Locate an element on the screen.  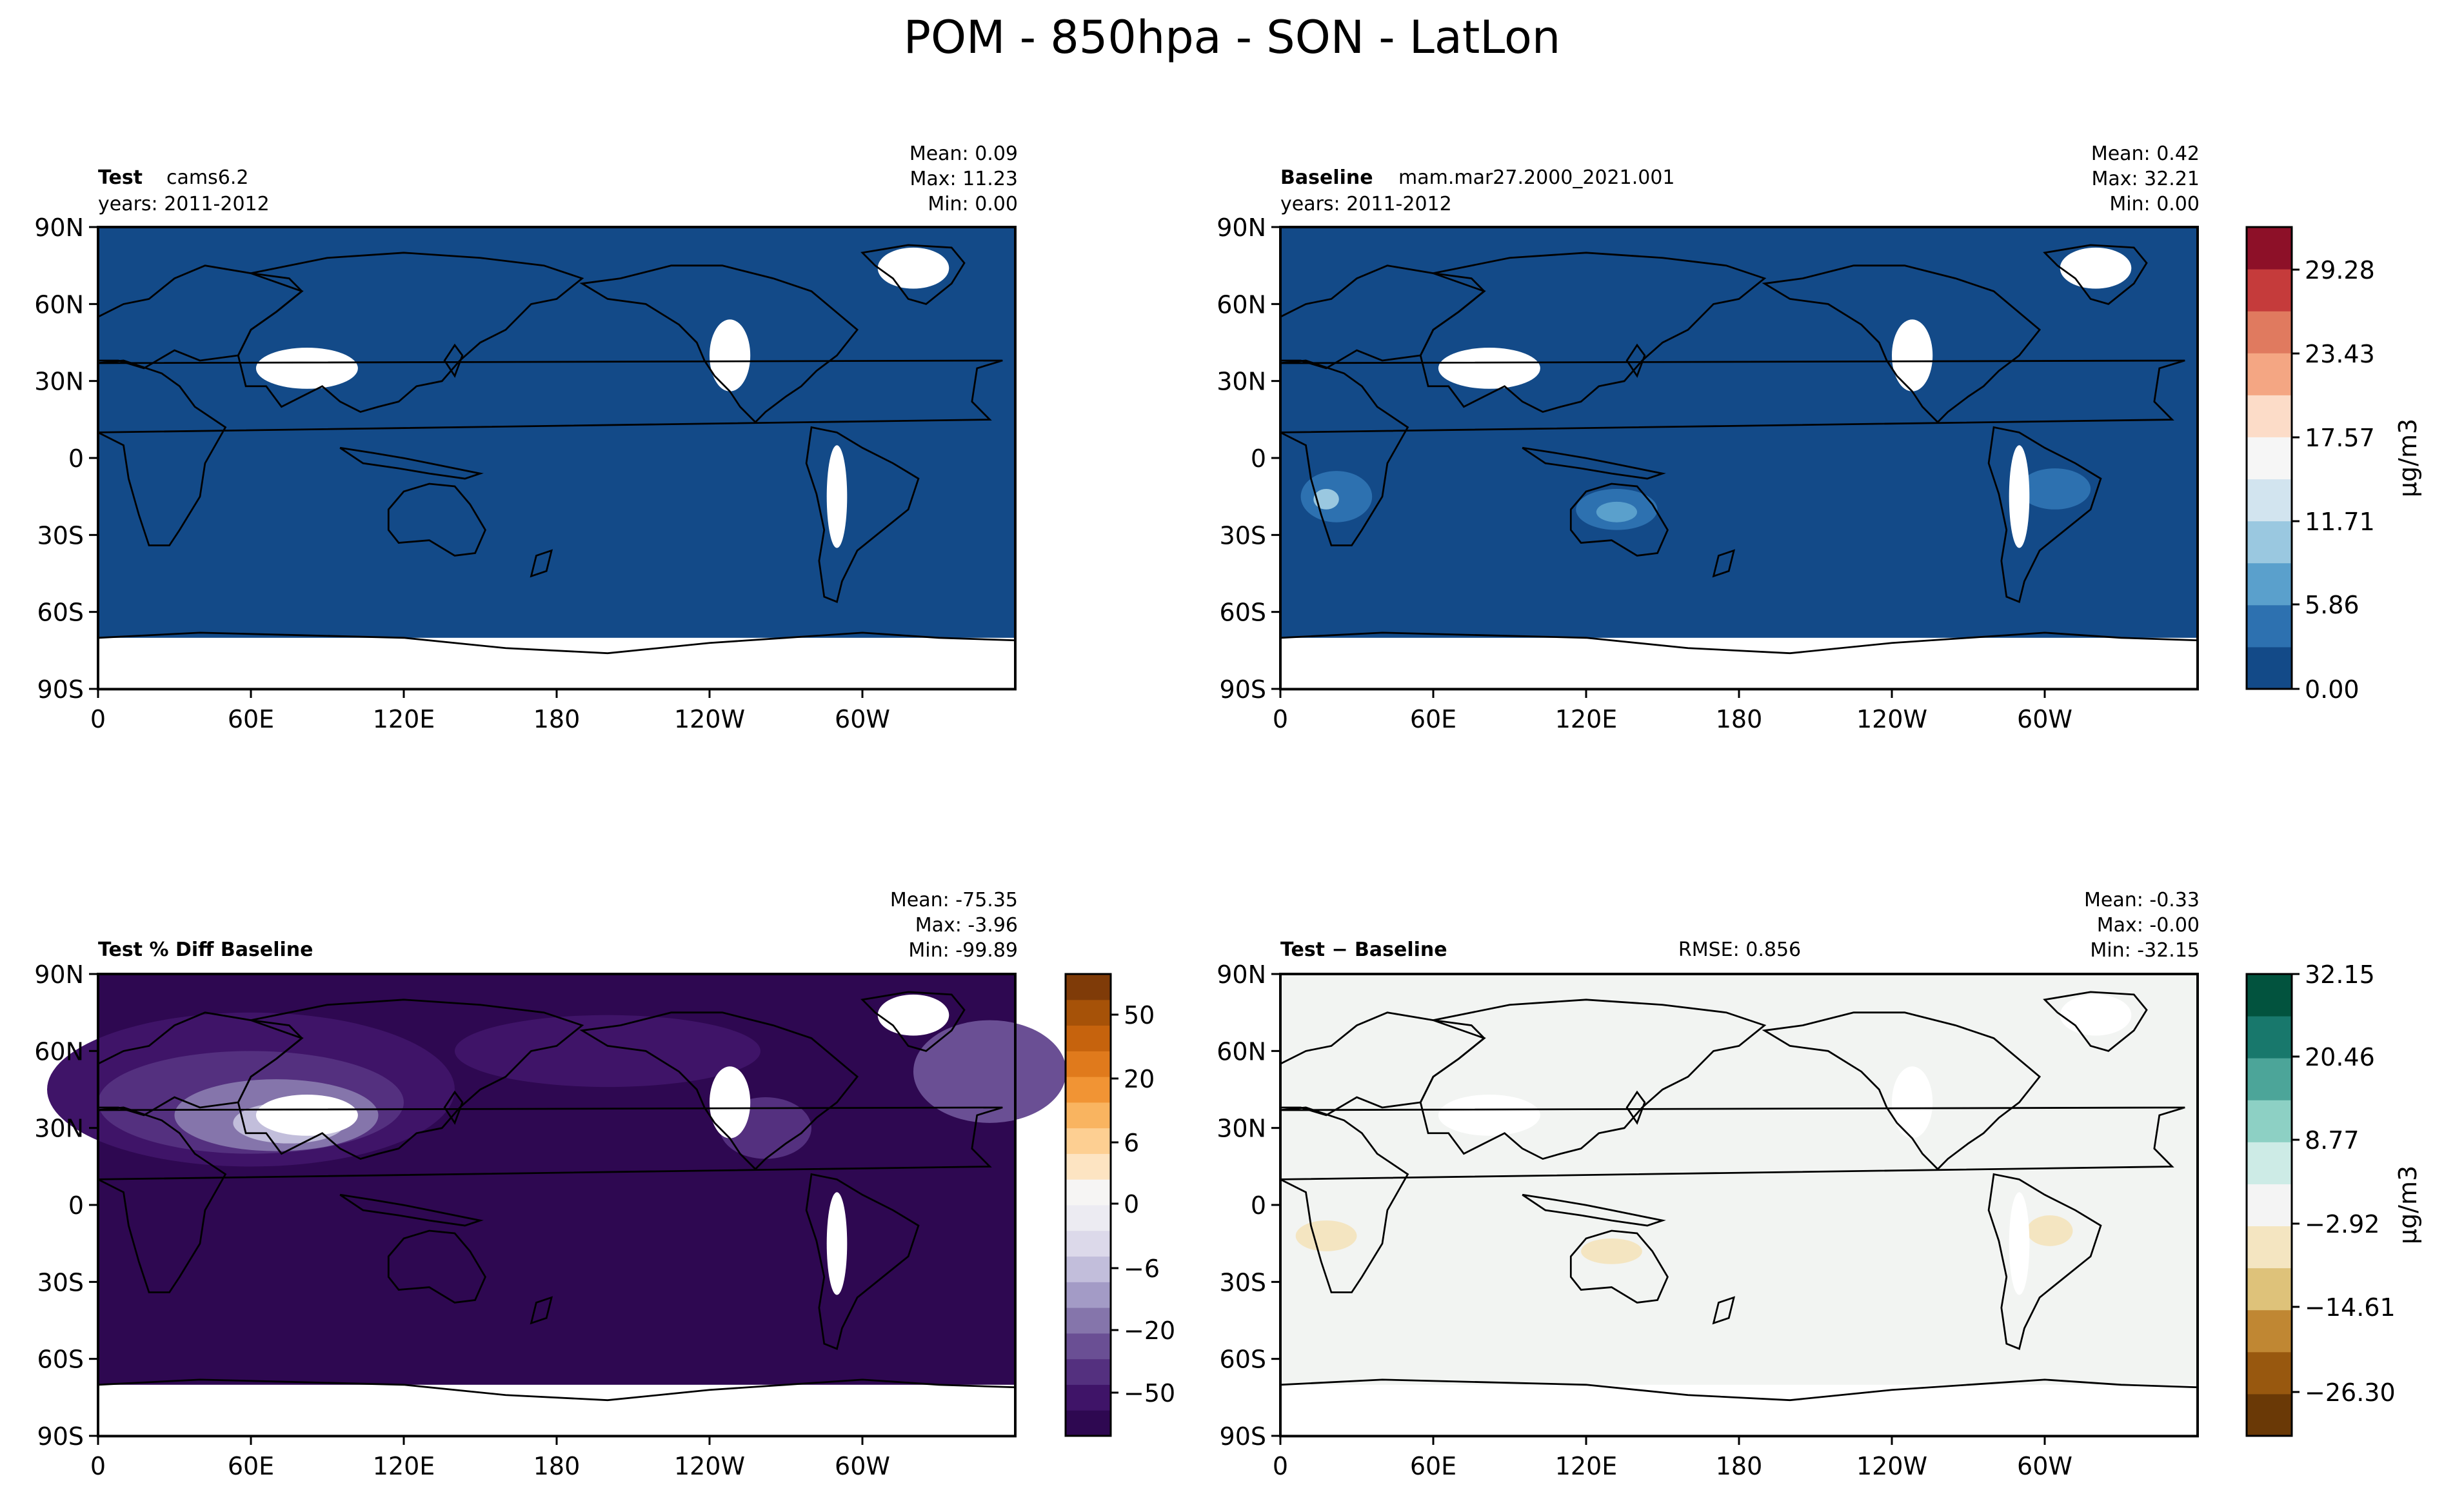
lon-tick-label-diff: 0 is located at coordinates (1280, 1466).